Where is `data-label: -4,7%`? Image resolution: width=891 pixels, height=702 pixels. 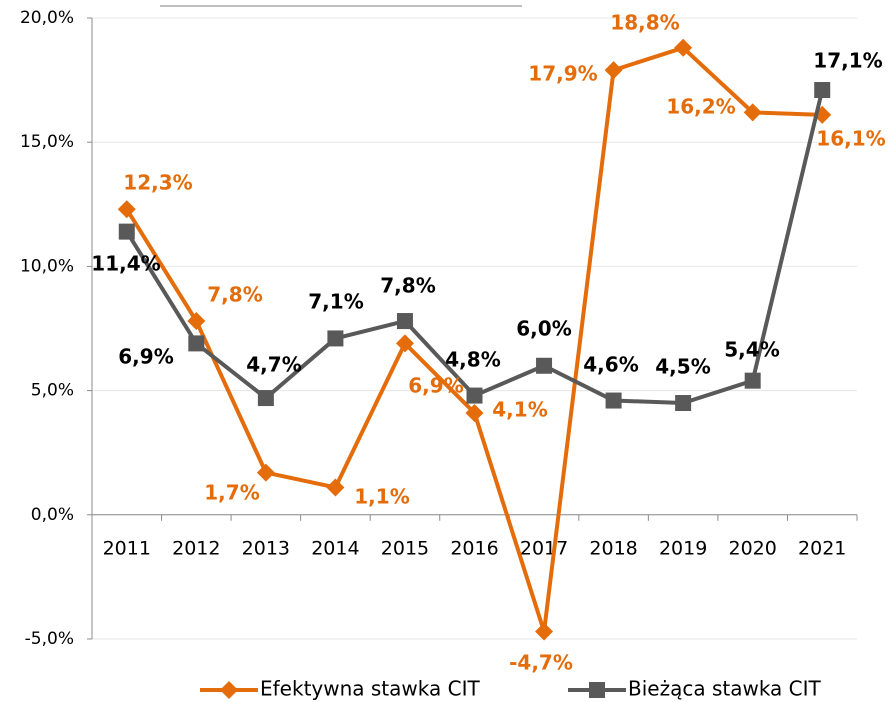
data-label: -4,7% is located at coordinates (541, 663).